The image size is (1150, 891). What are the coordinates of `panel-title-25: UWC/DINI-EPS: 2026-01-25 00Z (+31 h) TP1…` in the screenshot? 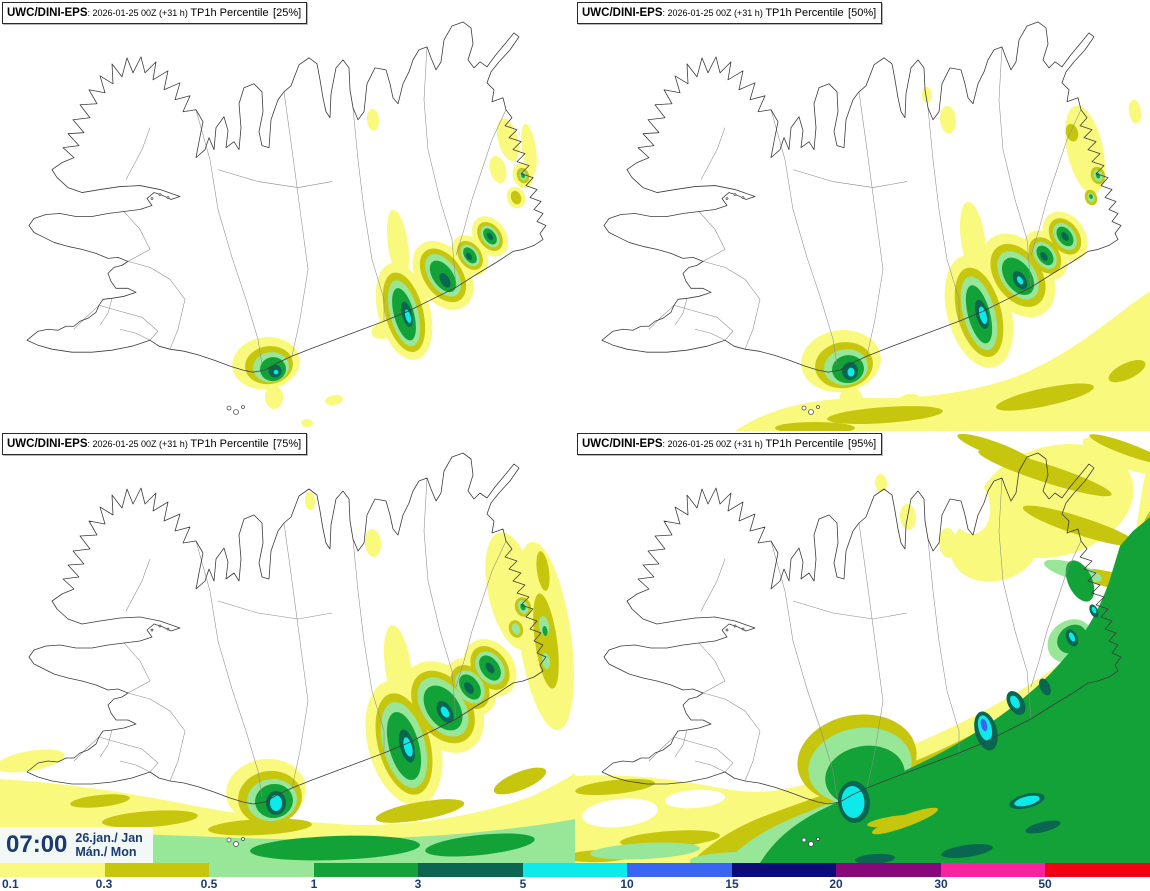 It's located at (155, 13).